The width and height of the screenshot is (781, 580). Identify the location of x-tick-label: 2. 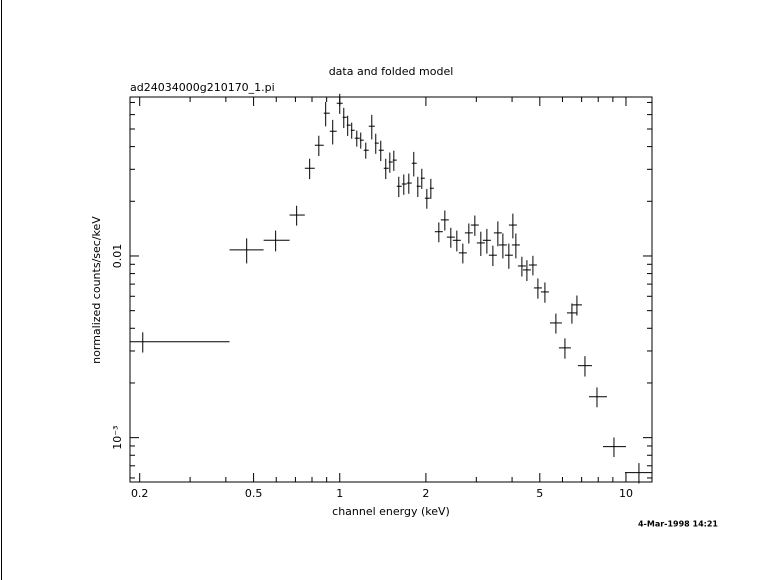
(425, 493).